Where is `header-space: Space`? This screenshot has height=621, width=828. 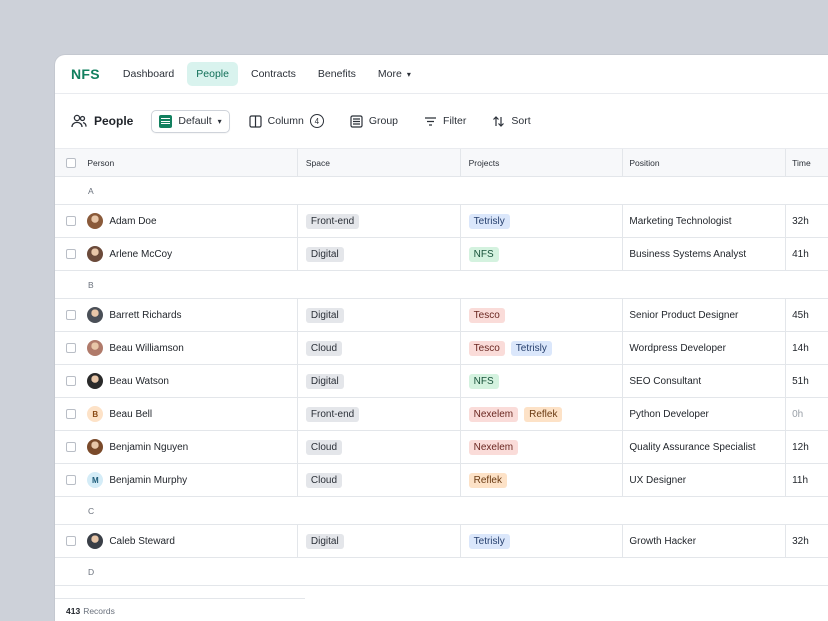 header-space: Space is located at coordinates (379, 162).